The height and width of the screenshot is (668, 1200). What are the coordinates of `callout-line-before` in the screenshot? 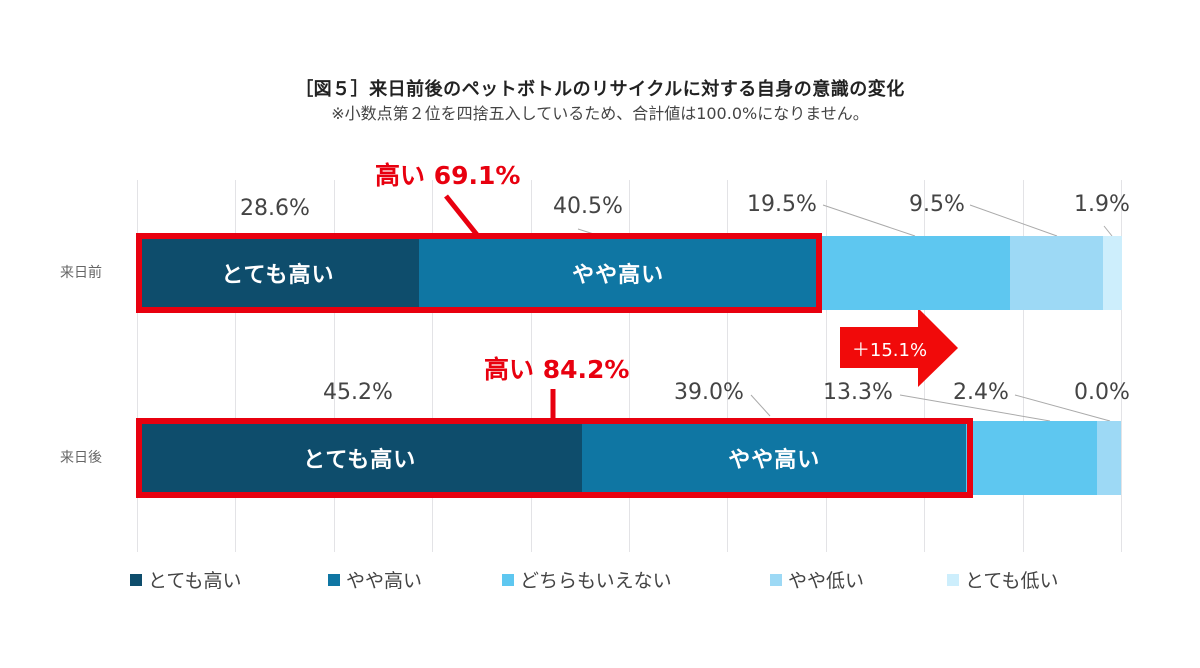 It's located at (462, 216).